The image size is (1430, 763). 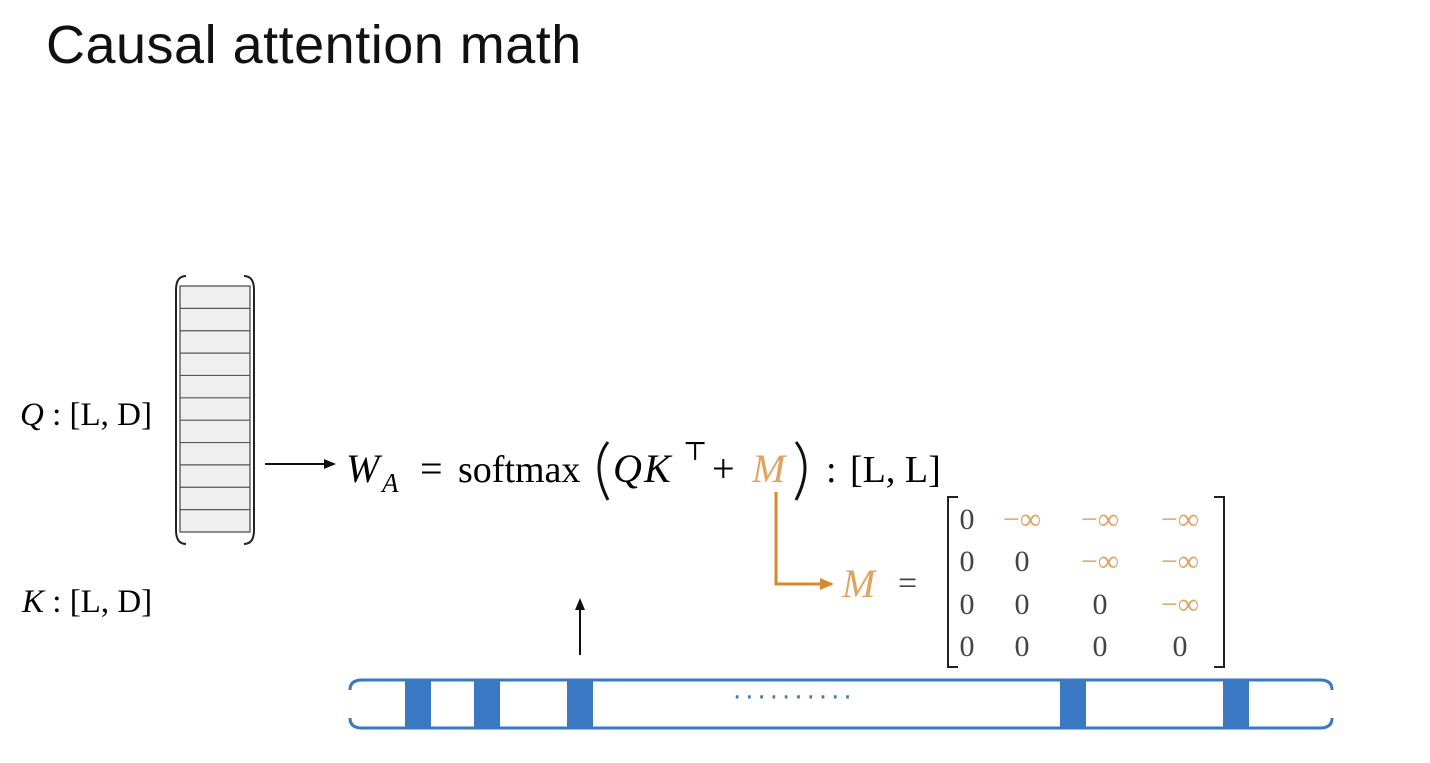 I want to click on slide-title: Causal attention math, so click(x=314, y=45).